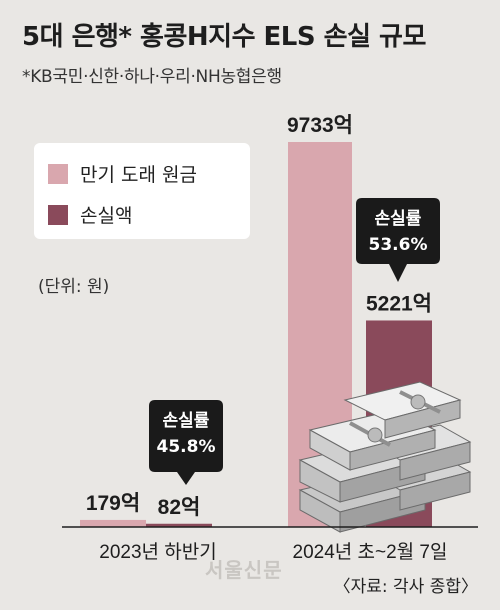  I want to click on callout-label-0: 손실률, so click(186, 421).